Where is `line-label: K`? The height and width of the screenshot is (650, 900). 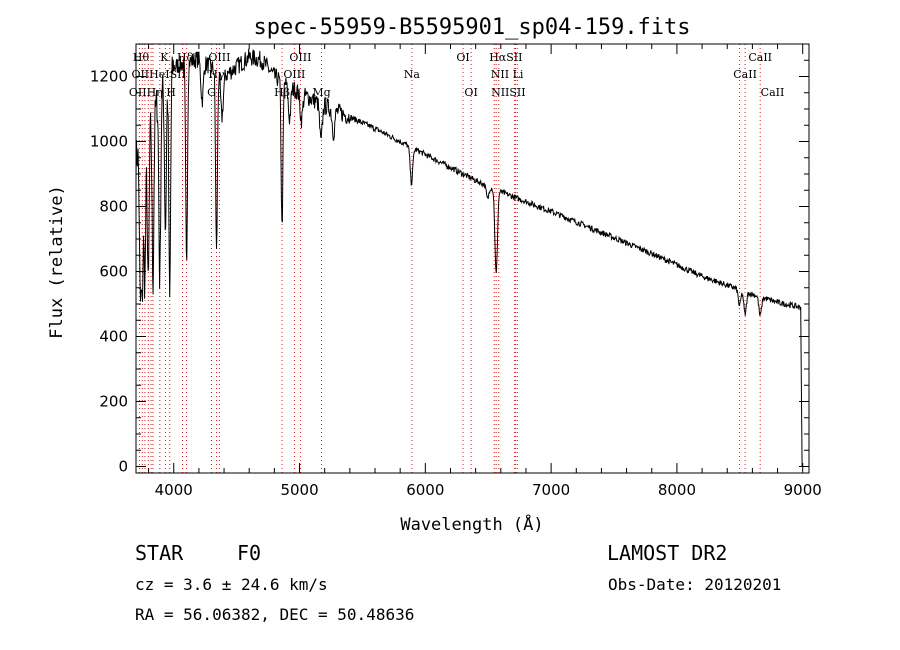
line-label: K is located at coordinates (164, 57).